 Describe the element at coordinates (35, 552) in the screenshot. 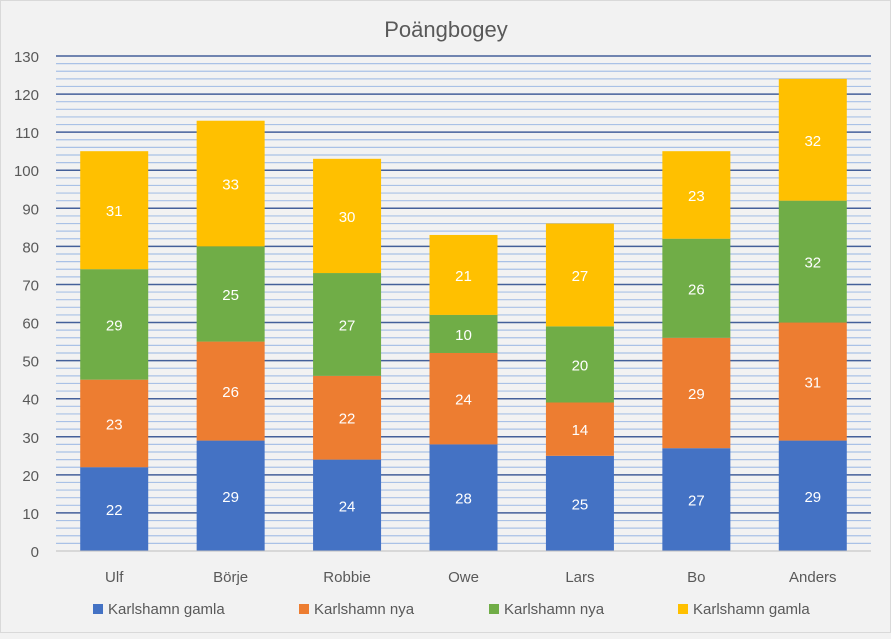

I see `y-tick-label: 0` at that location.